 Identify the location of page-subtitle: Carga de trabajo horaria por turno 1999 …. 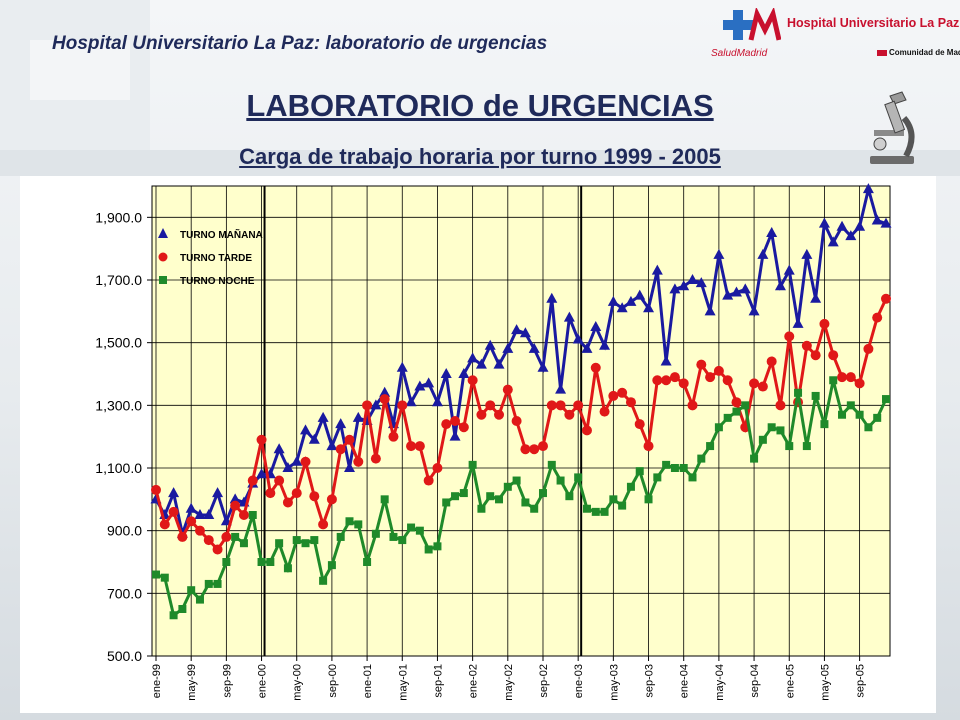
(480, 156).